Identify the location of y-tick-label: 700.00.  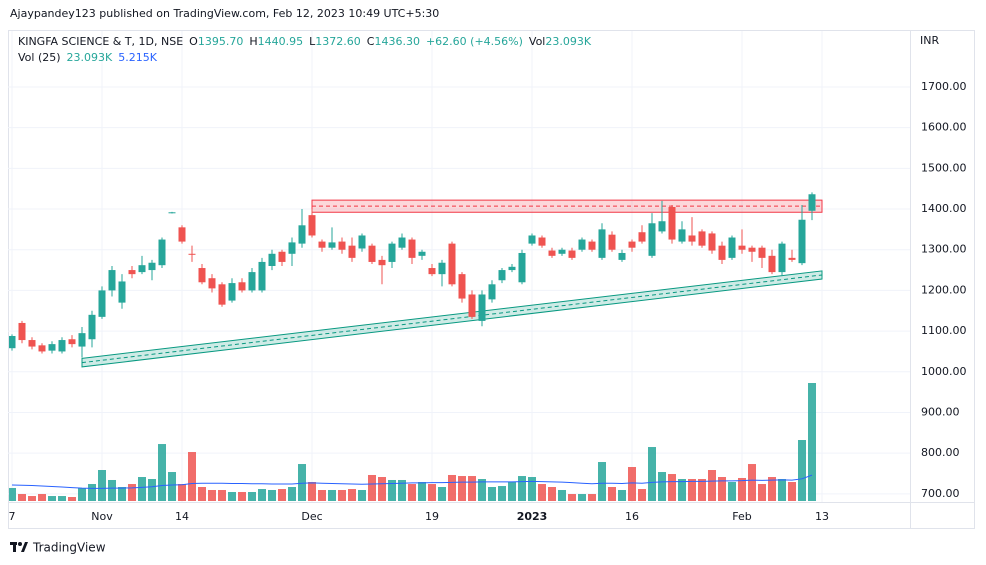
(940, 493).